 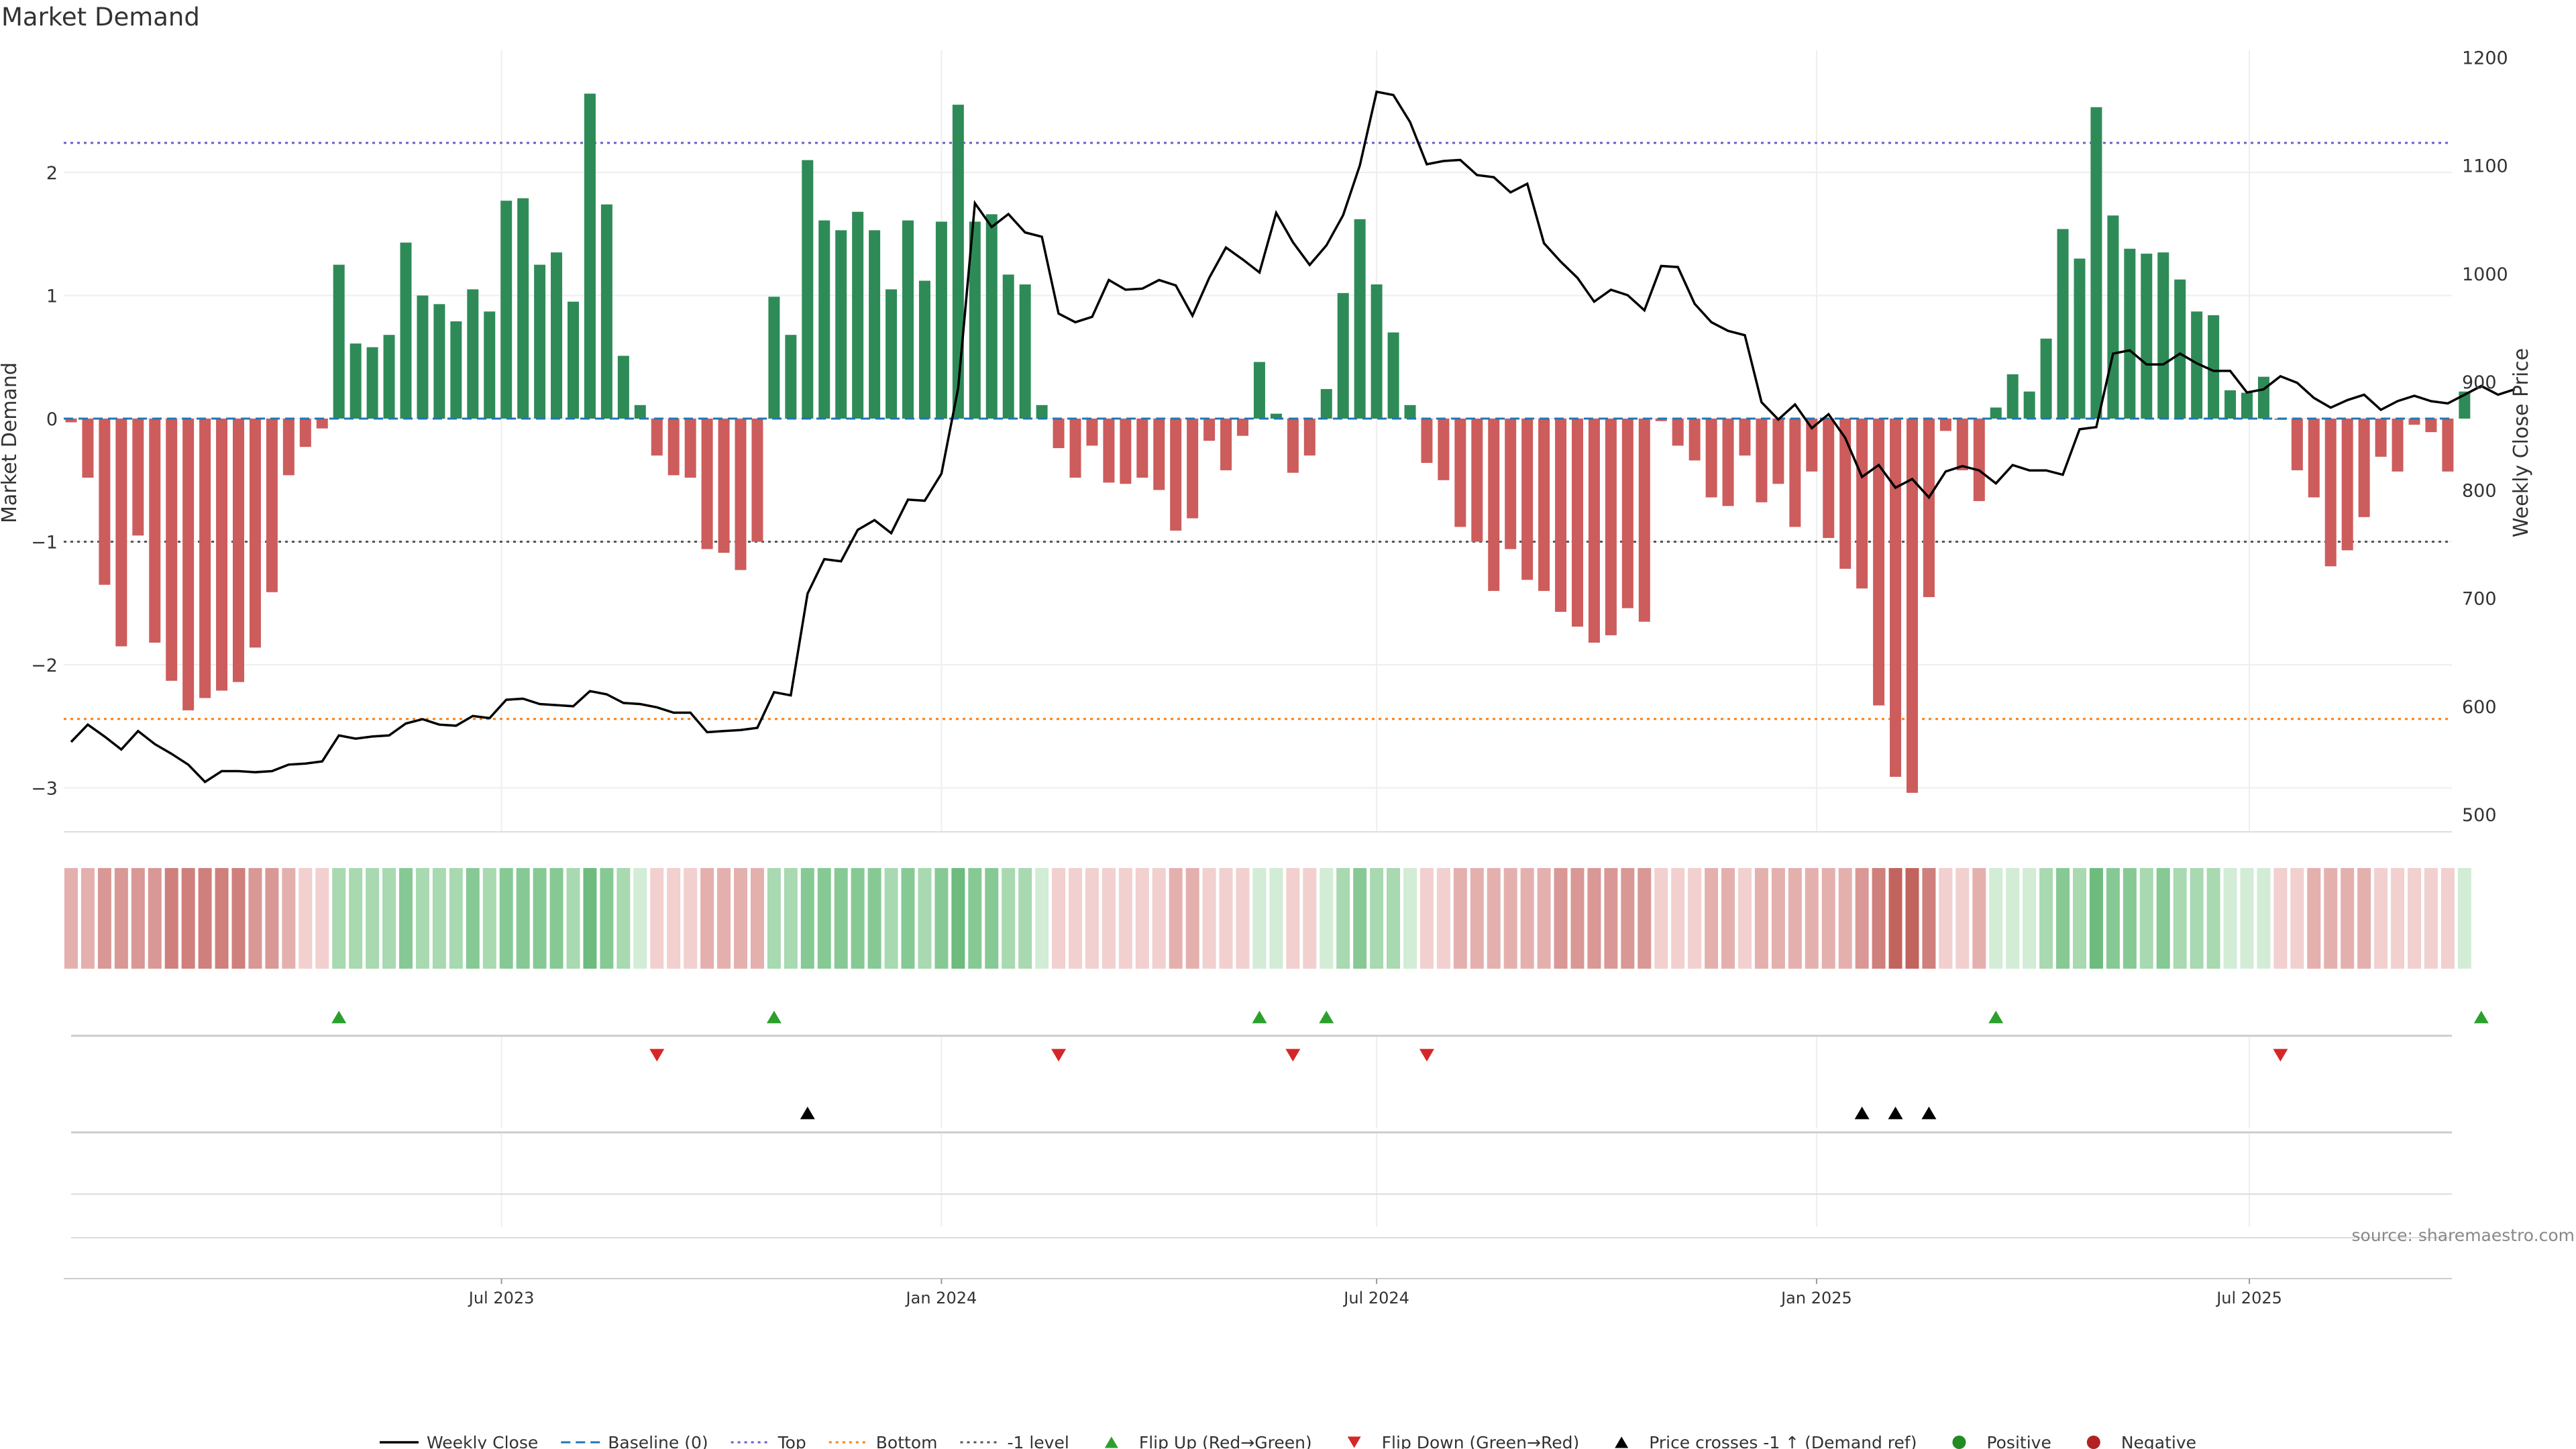 I want to click on x-tick-label: Jan 2024, so click(x=941, y=1298).